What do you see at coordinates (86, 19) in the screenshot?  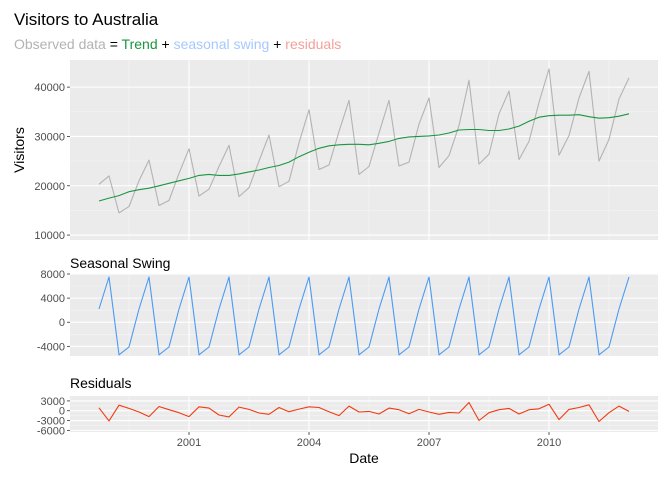 I see `chart-title: Visitors to Australia` at bounding box center [86, 19].